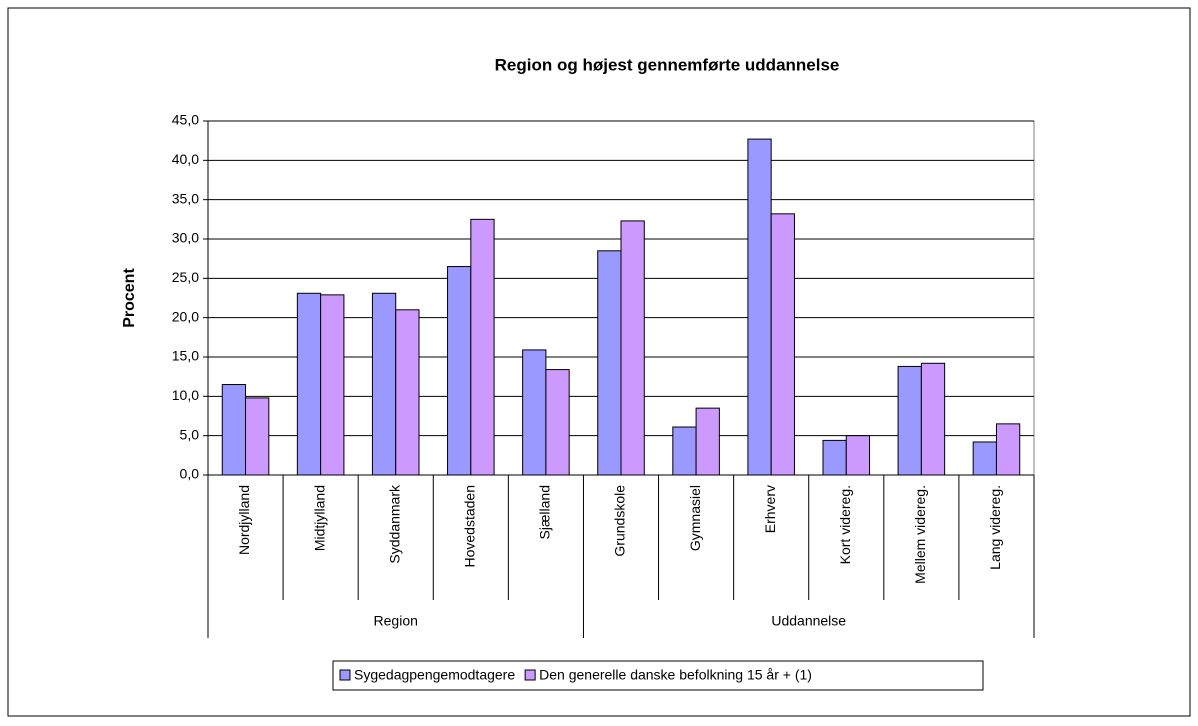 The height and width of the screenshot is (726, 1198). I want to click on x-tick-label: Hovedstaden, so click(470, 526).